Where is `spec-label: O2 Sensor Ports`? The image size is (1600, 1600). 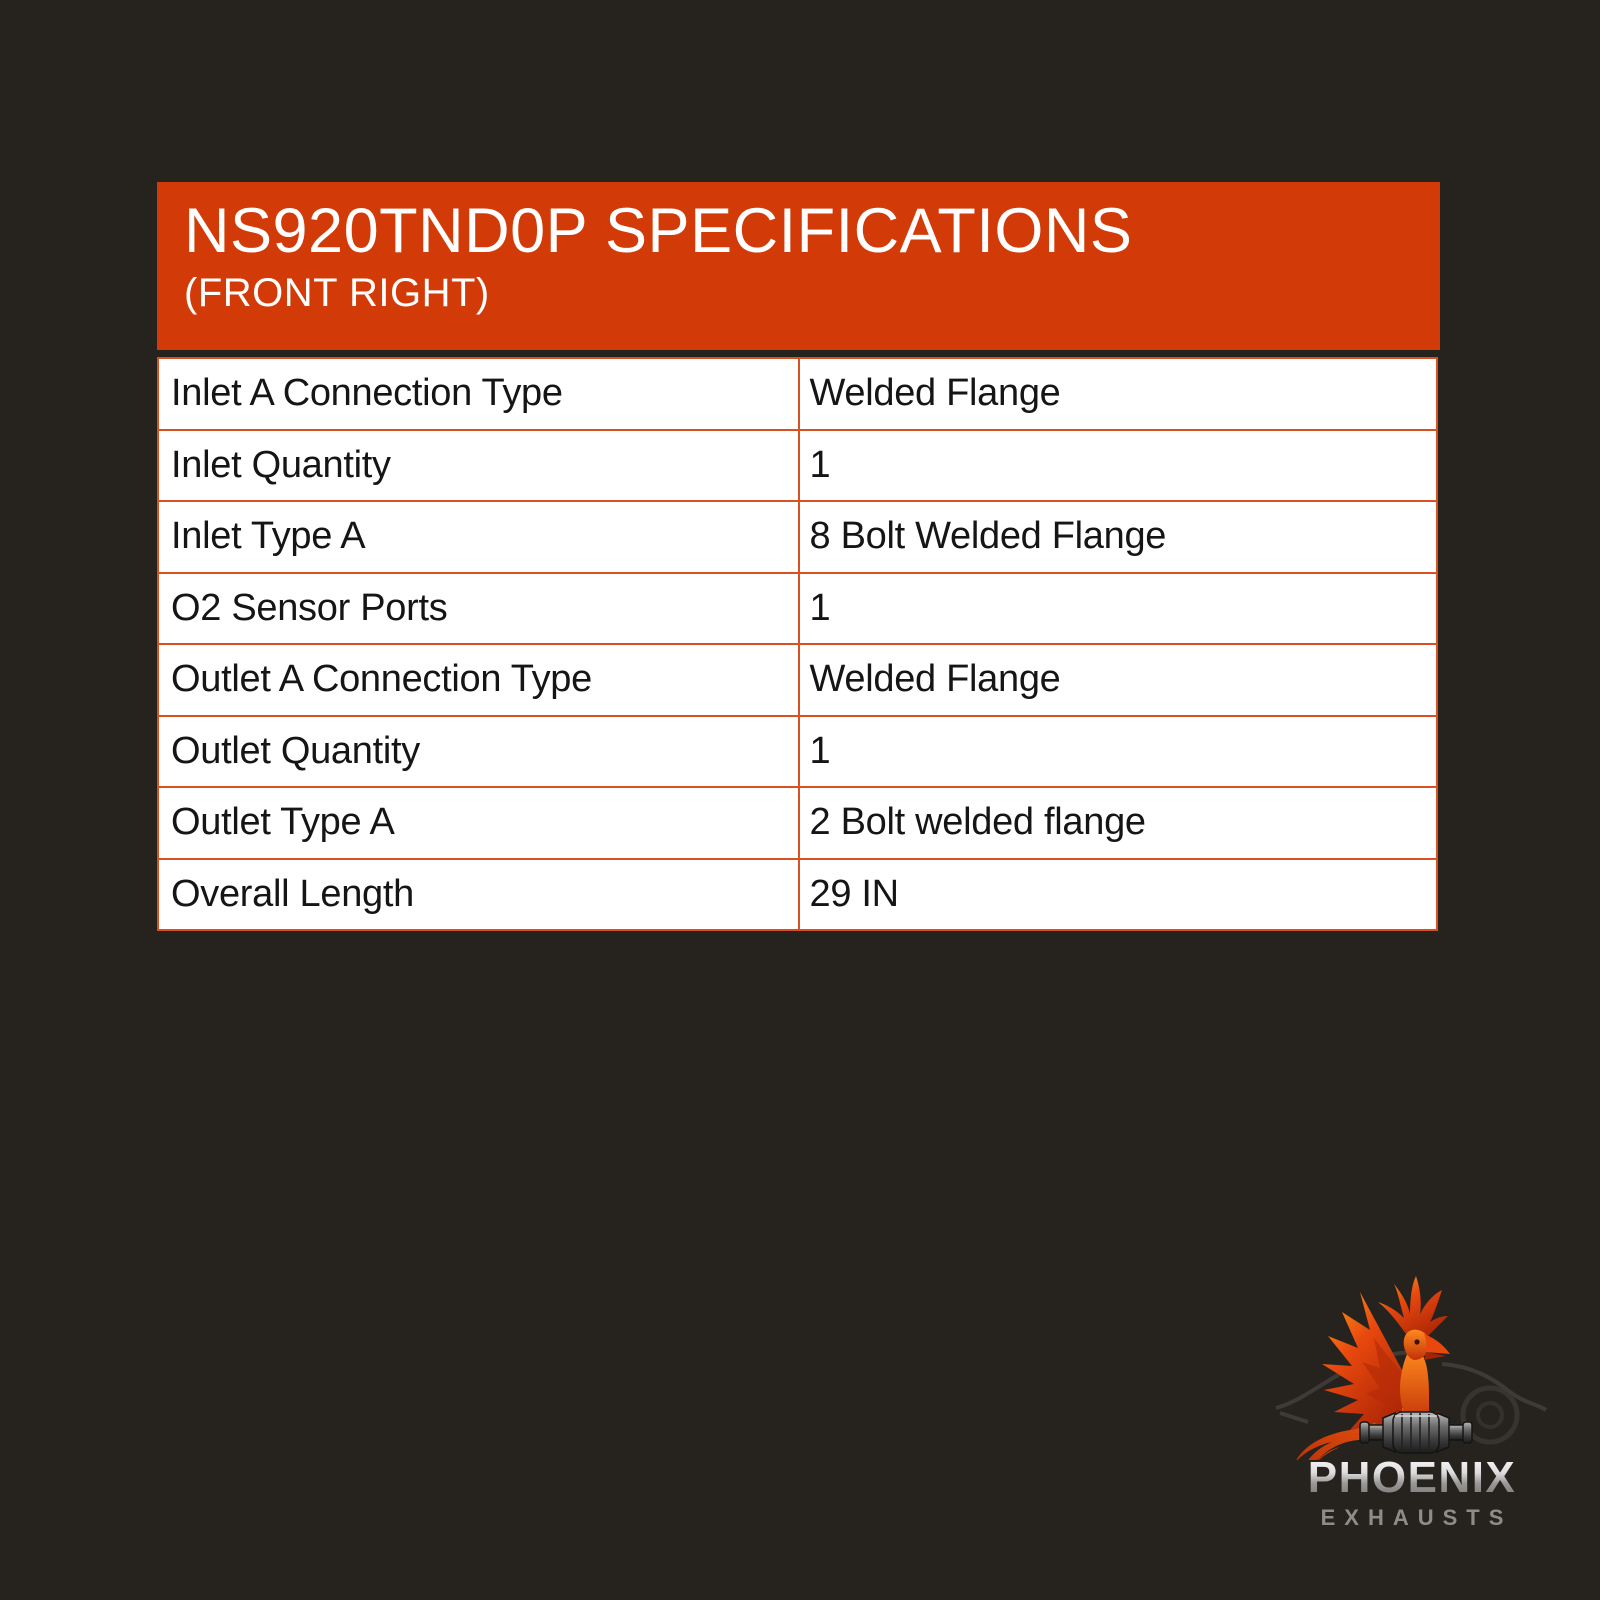 spec-label: O2 Sensor Ports is located at coordinates (309, 607).